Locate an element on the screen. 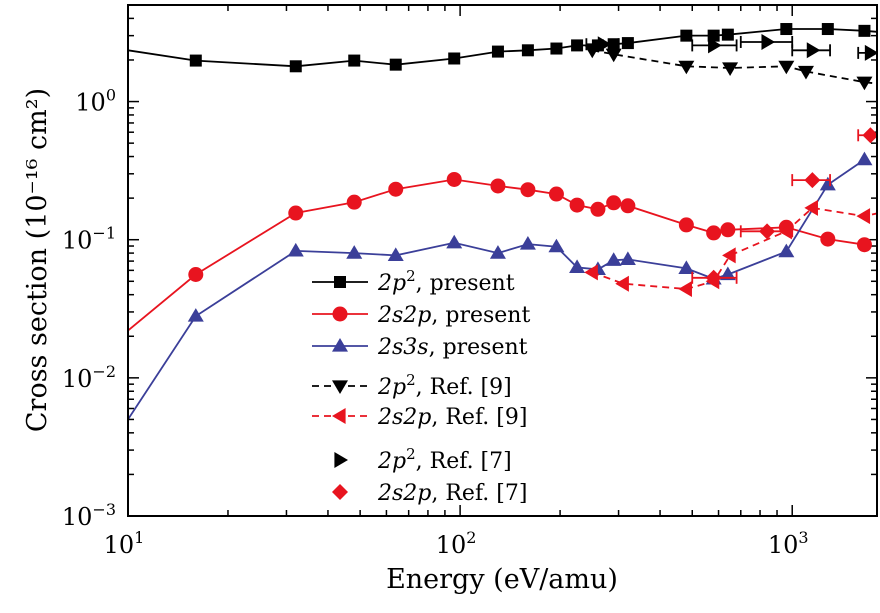 Image resolution: width=880 pixels, height=613 pixels. legend-item-2p2-ref7: 2p2, Ref. [7] is located at coordinates (423, 459).